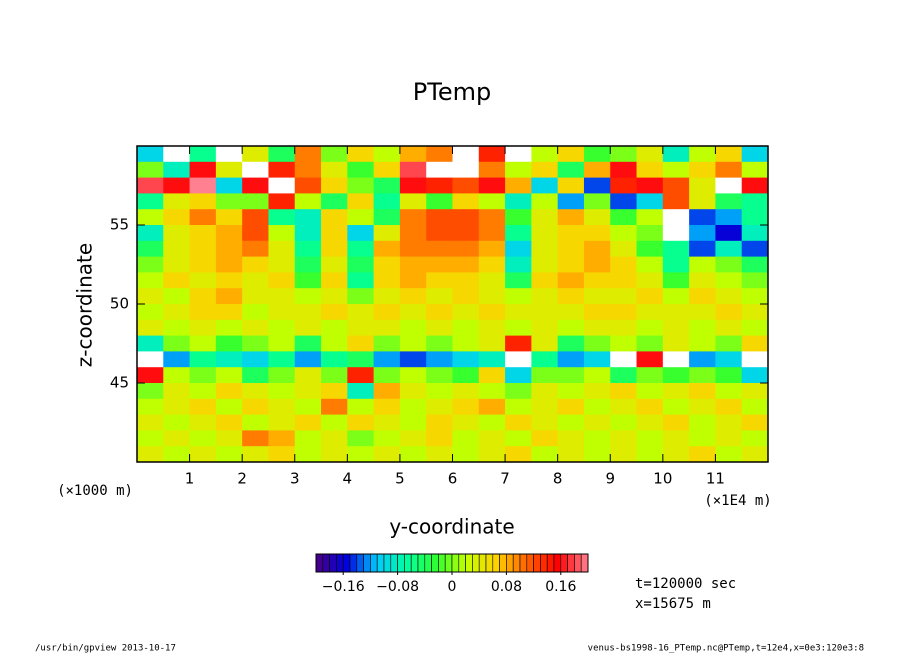  I want to click on annotation: x=15675 m, so click(673, 604).